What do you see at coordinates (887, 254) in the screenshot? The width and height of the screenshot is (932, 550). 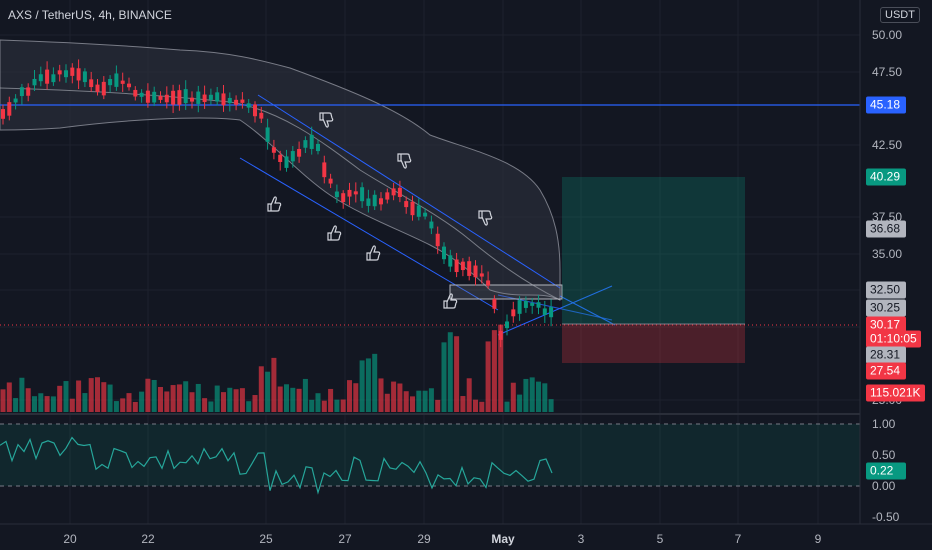 I see `price-label: 35.00` at bounding box center [887, 254].